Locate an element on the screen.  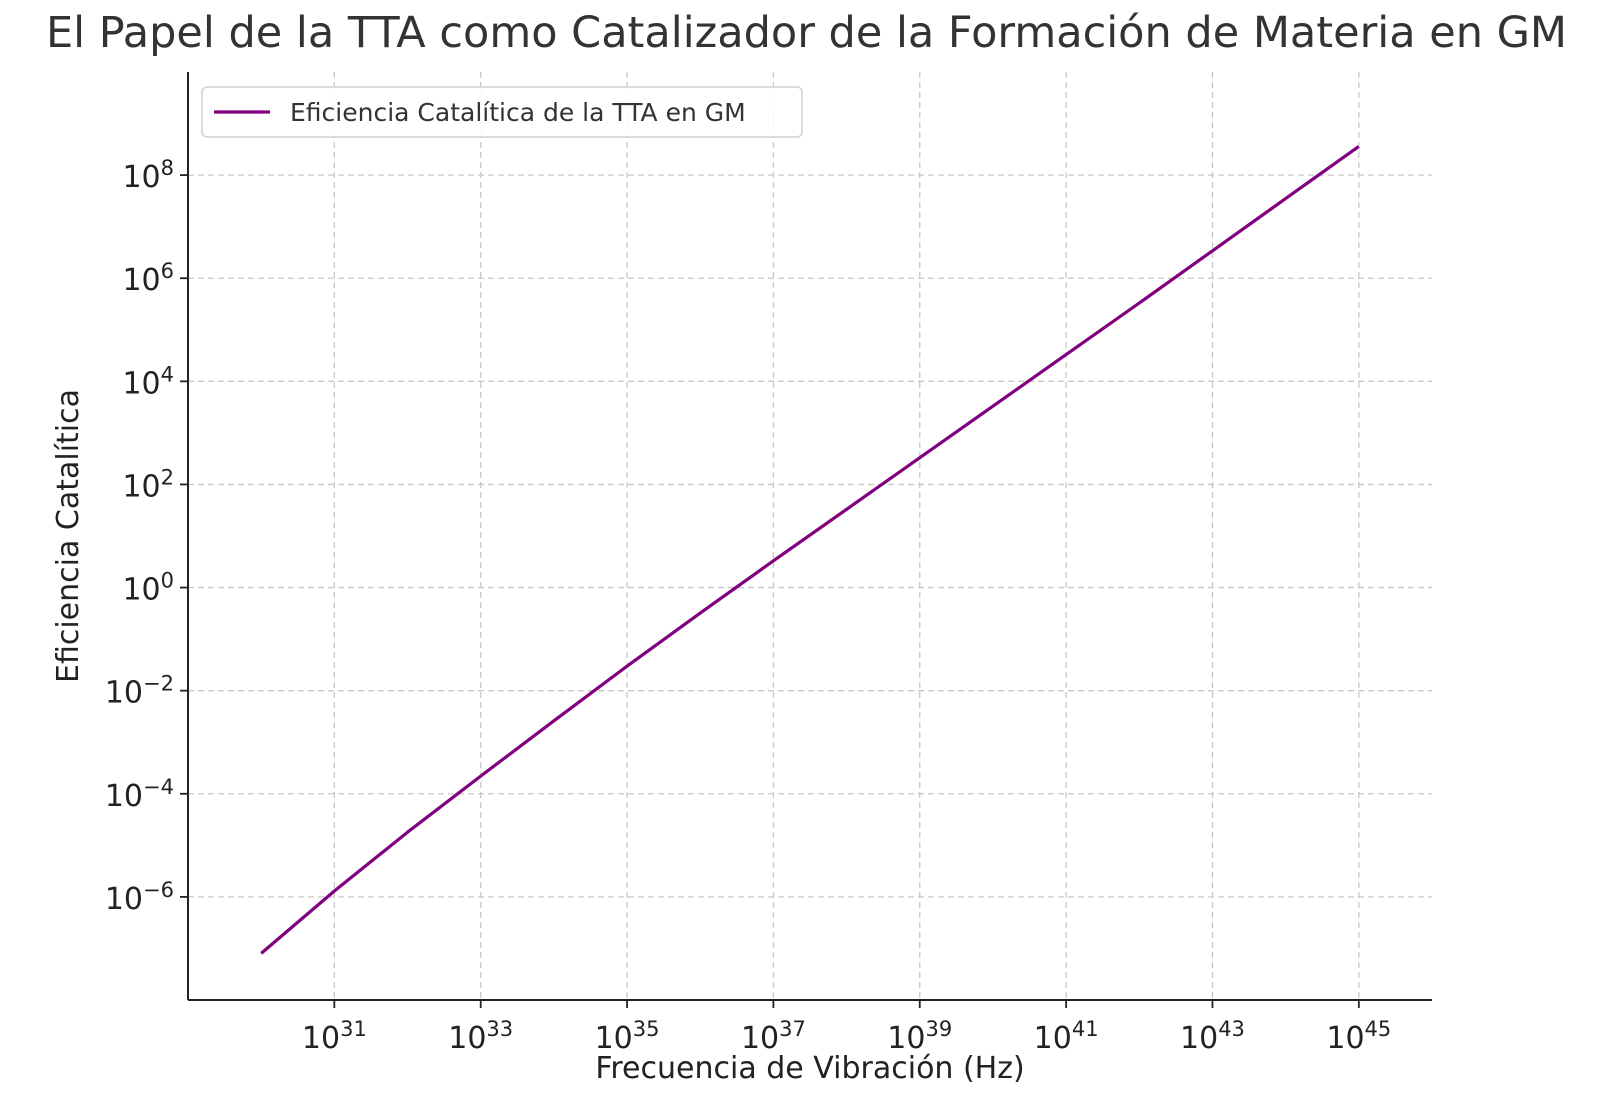
y-tick-label: 10⁰ is located at coordinates (148, 588).